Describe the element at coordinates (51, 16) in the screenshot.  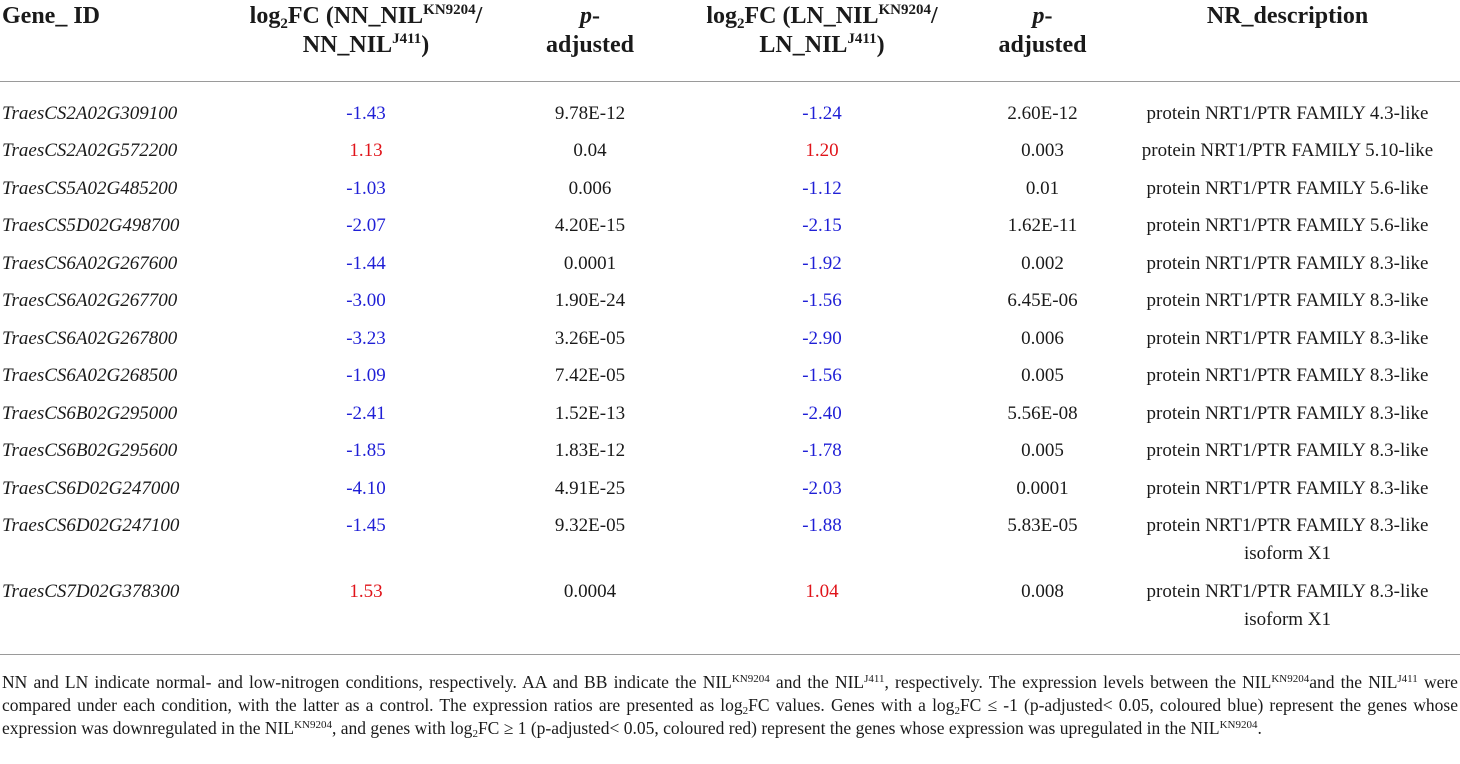
I see `header-gene-id: Gene_ ID` at that location.